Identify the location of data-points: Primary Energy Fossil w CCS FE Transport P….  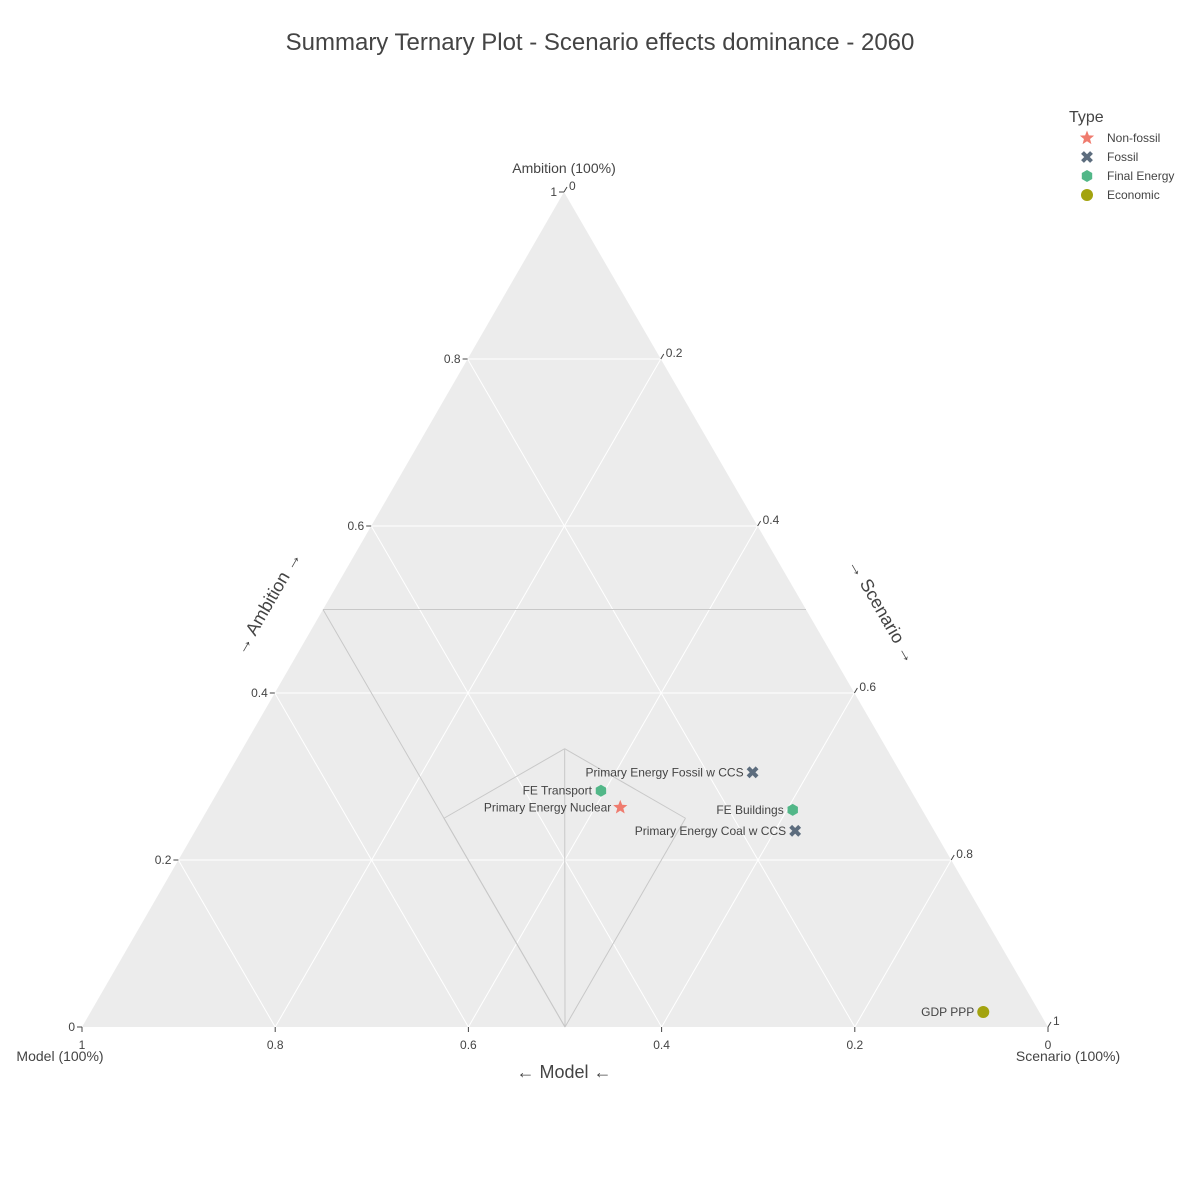
(737, 892).